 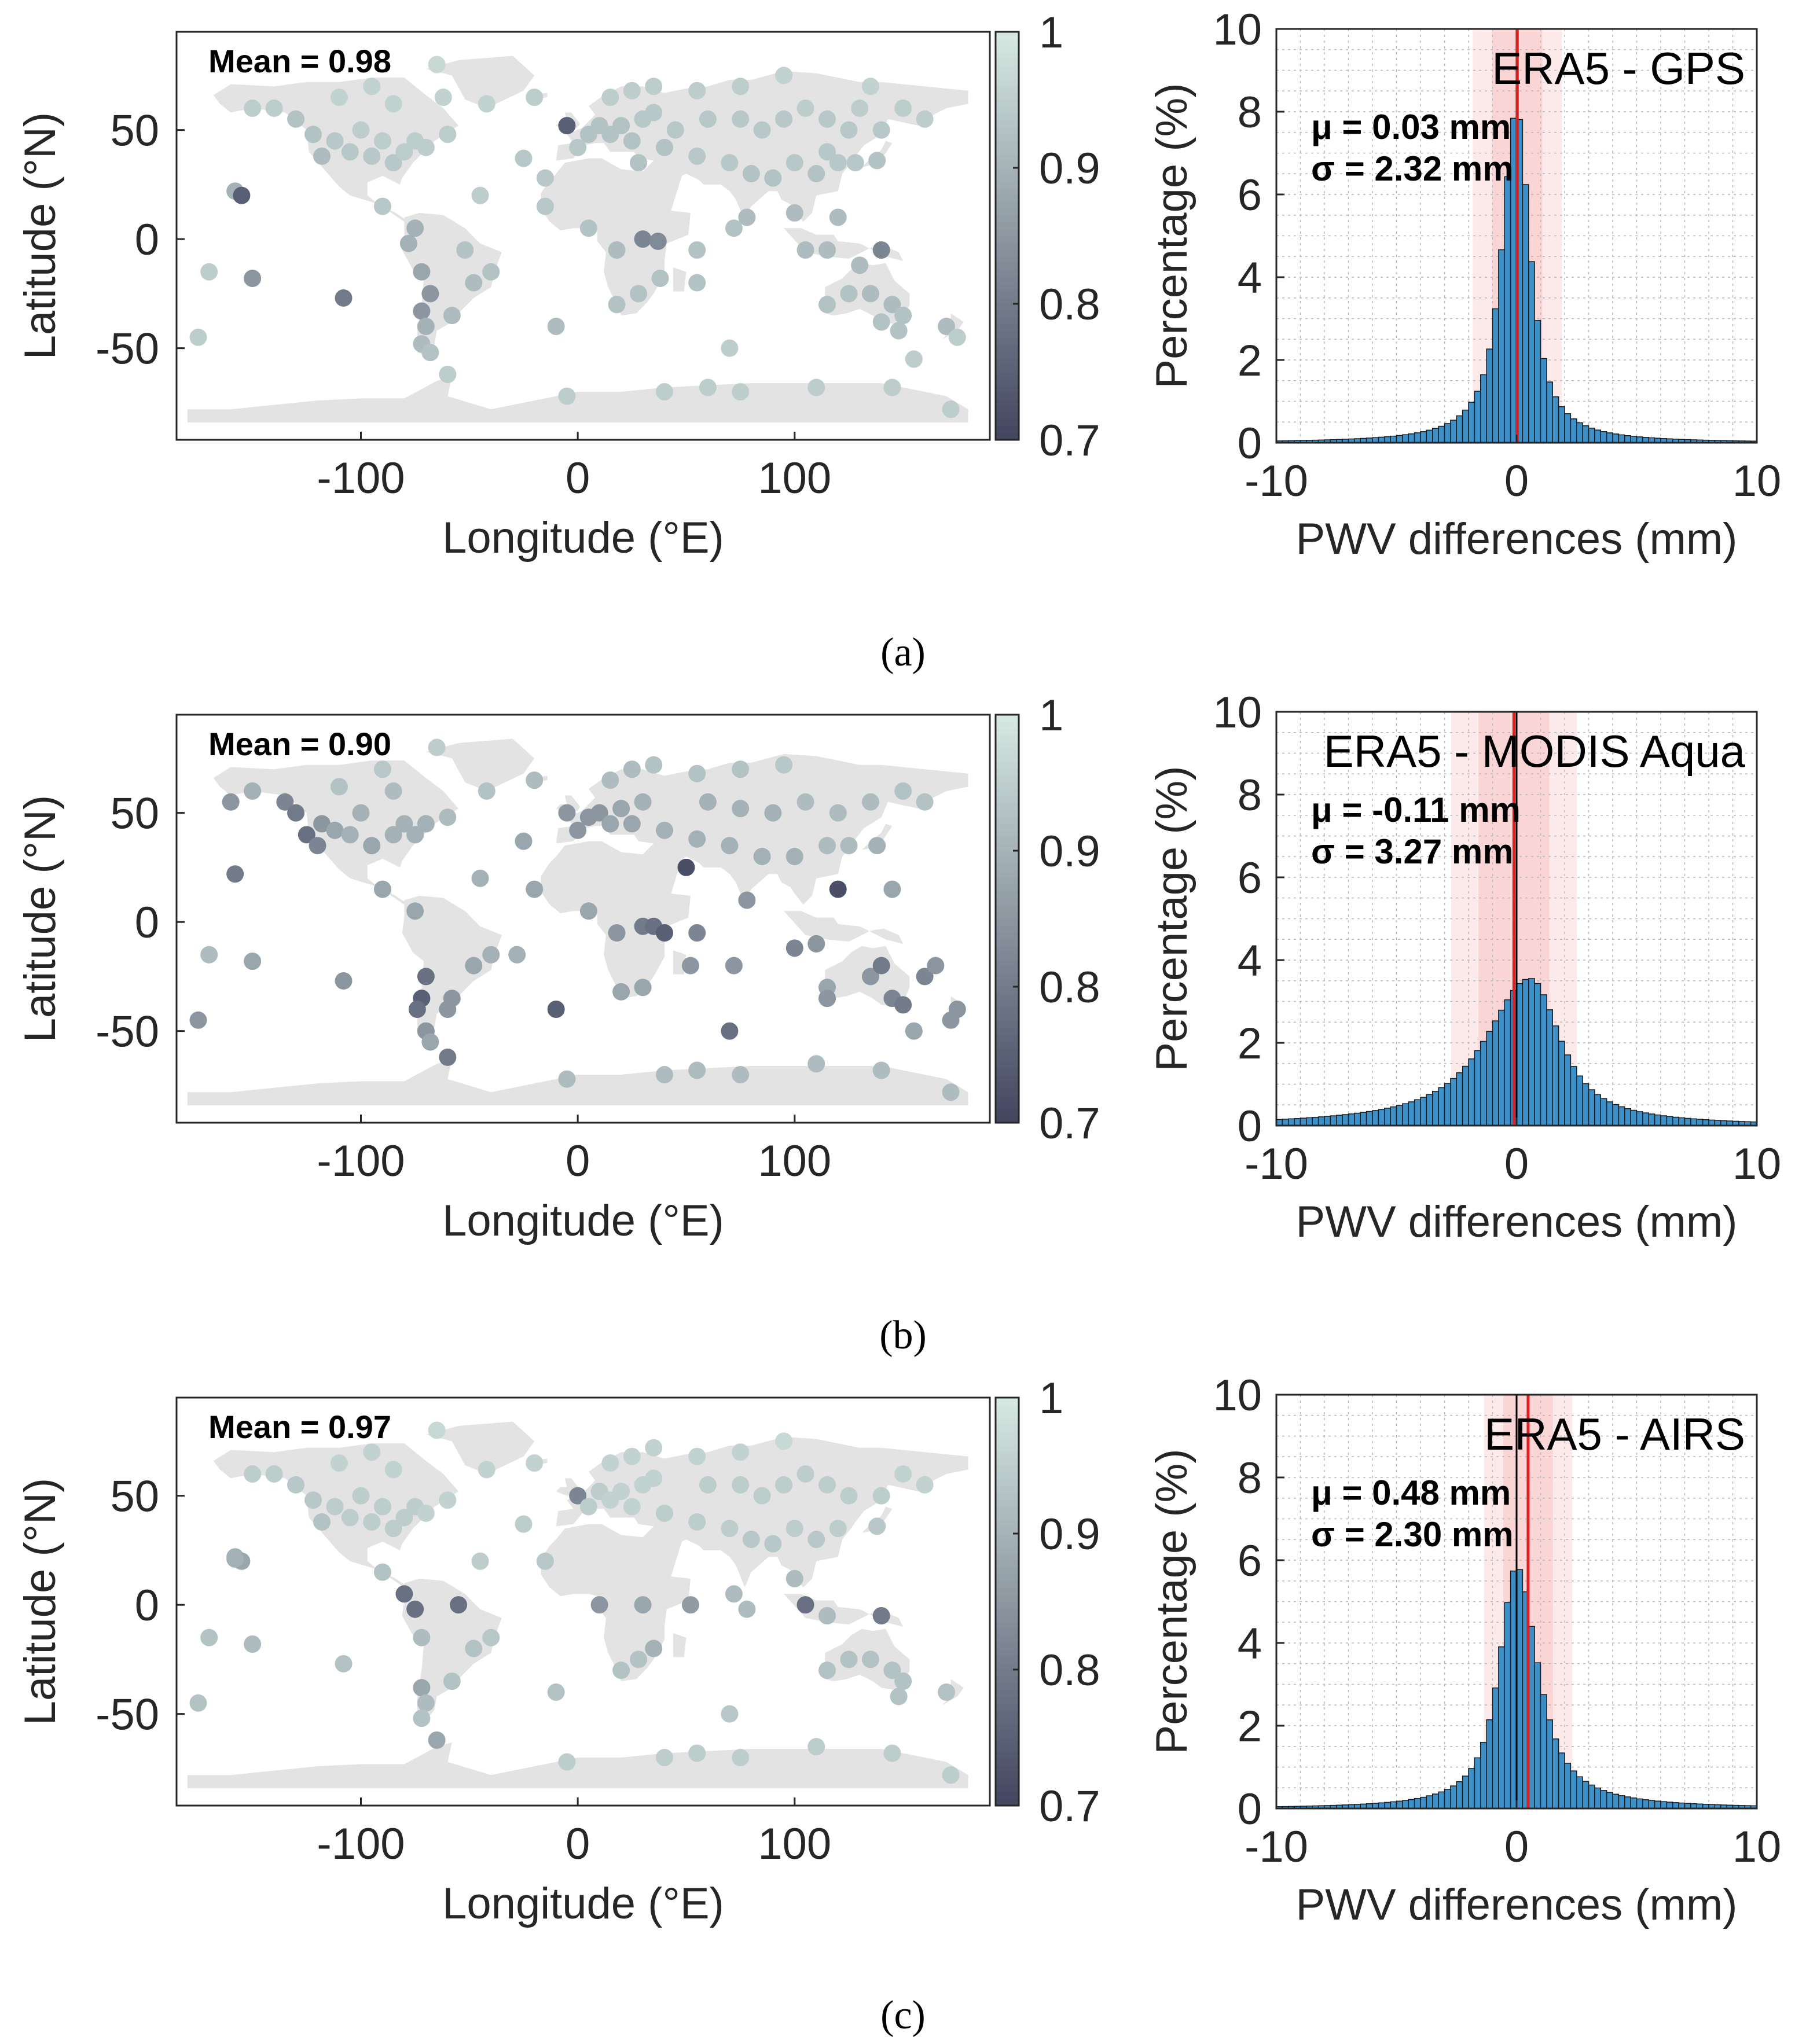 I want to click on x-axis-label: PWV differences (mm), so click(x=1517, y=1222).